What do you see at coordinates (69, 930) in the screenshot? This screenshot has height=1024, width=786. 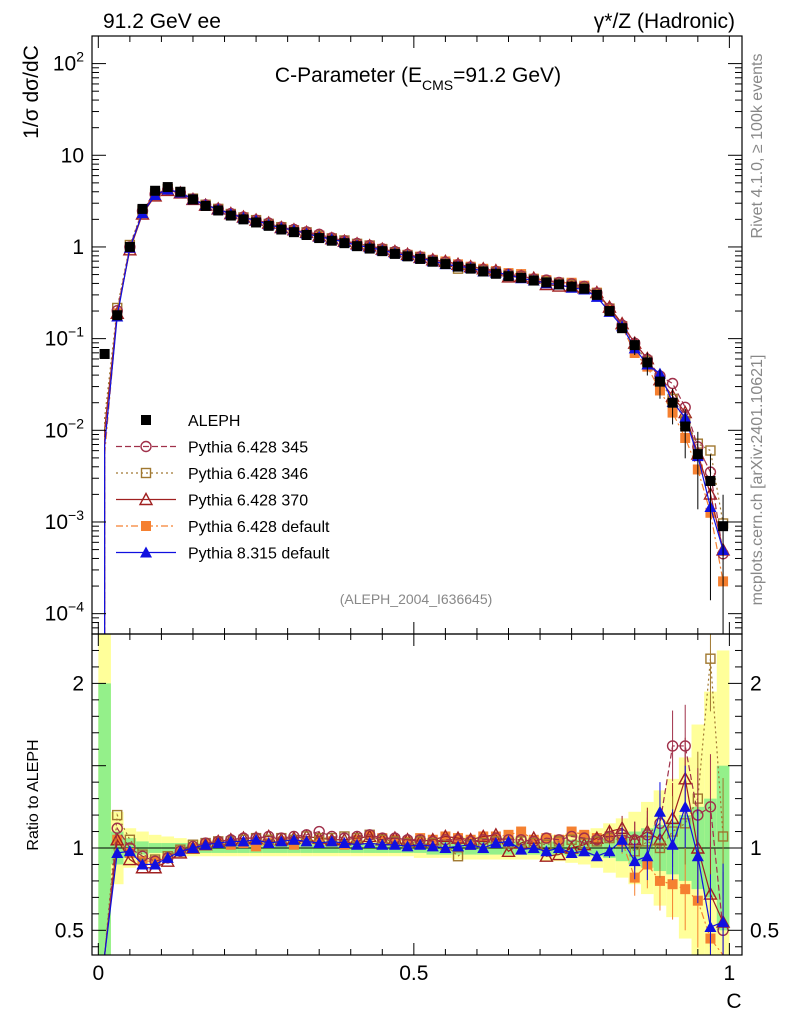 I see `ratio-tick-label-left-0: 0.5` at bounding box center [69, 930].